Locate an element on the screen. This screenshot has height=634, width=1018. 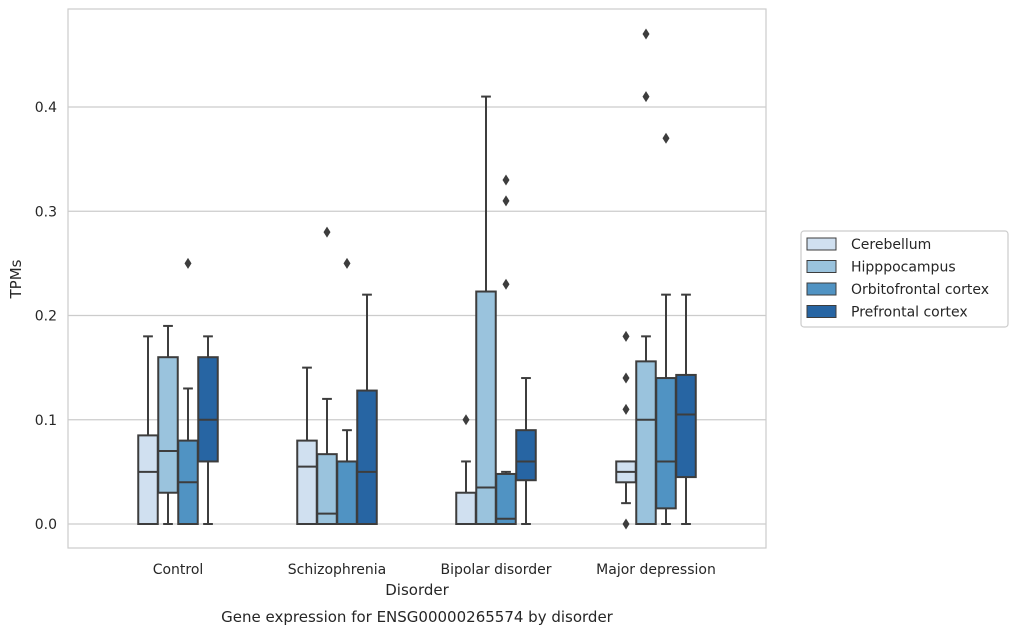
x-tick-label: Schizophrenia is located at coordinates (337, 570).